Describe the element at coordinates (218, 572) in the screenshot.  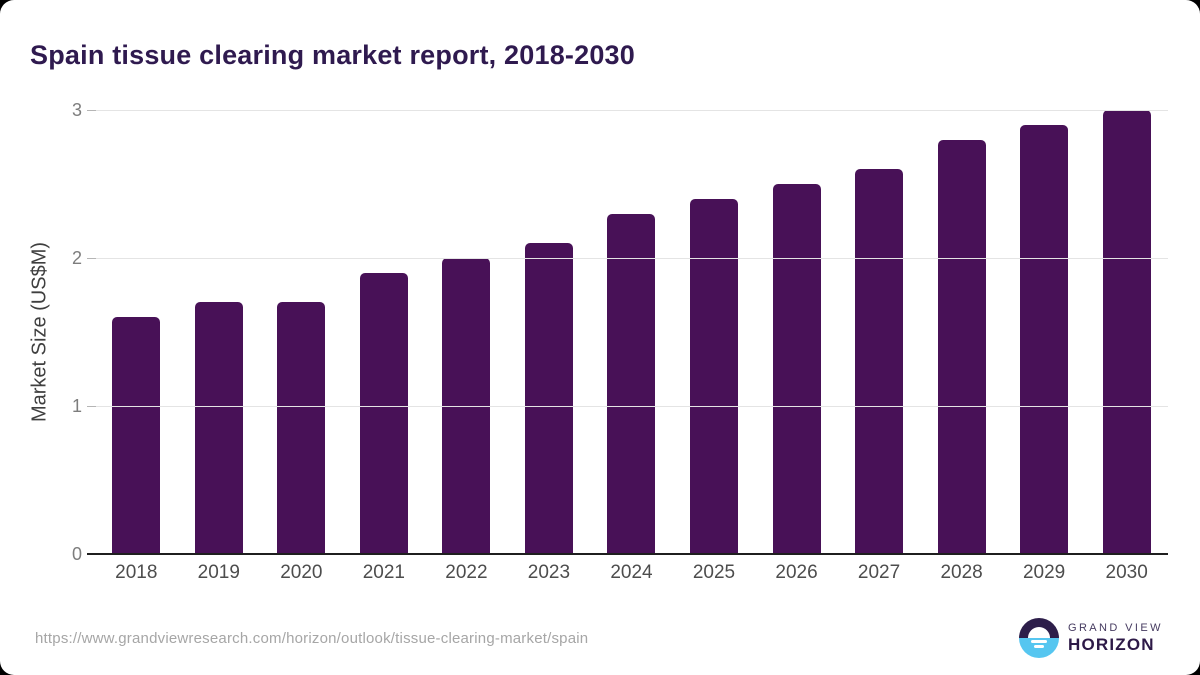
I see `x-axis-label-2019: 2019` at that location.